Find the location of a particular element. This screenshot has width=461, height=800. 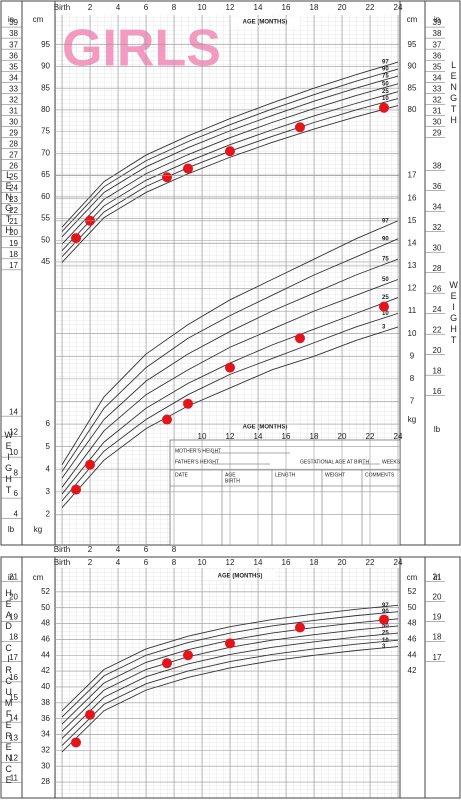

y-tick-label: 10 is located at coordinates (412, 333).